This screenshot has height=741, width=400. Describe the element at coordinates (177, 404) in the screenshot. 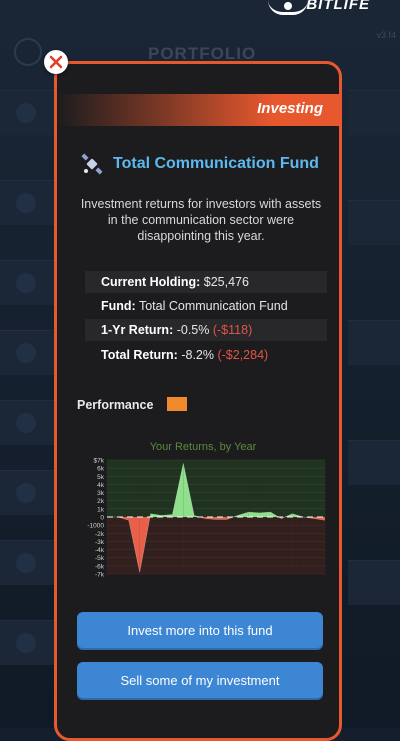

I see `performance-swatch` at that location.